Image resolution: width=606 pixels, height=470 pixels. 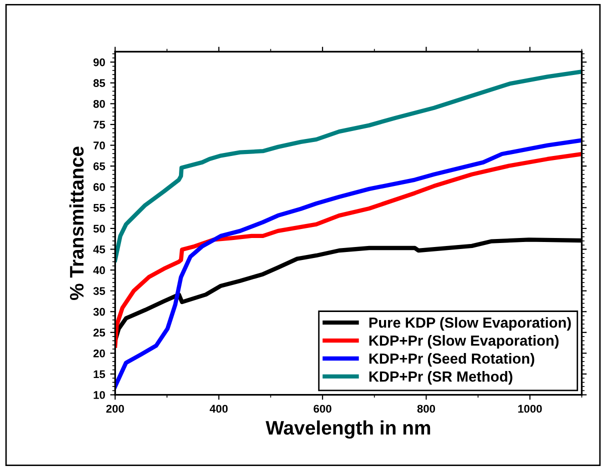 I want to click on y-tick-label: 65, so click(x=99, y=166).